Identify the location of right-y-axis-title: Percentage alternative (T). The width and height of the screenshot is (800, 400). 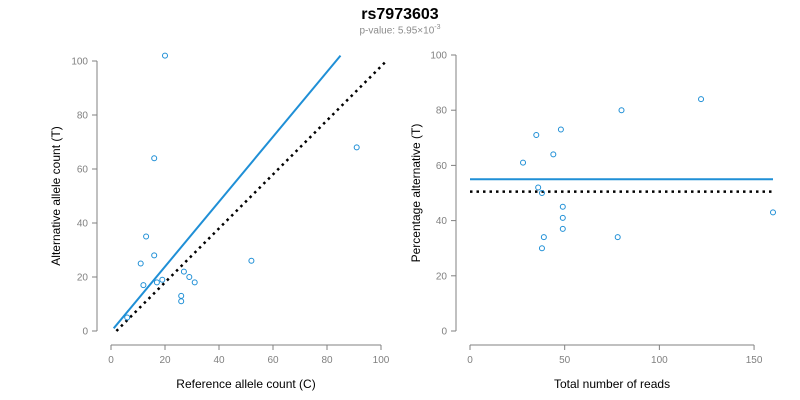
(416, 193).